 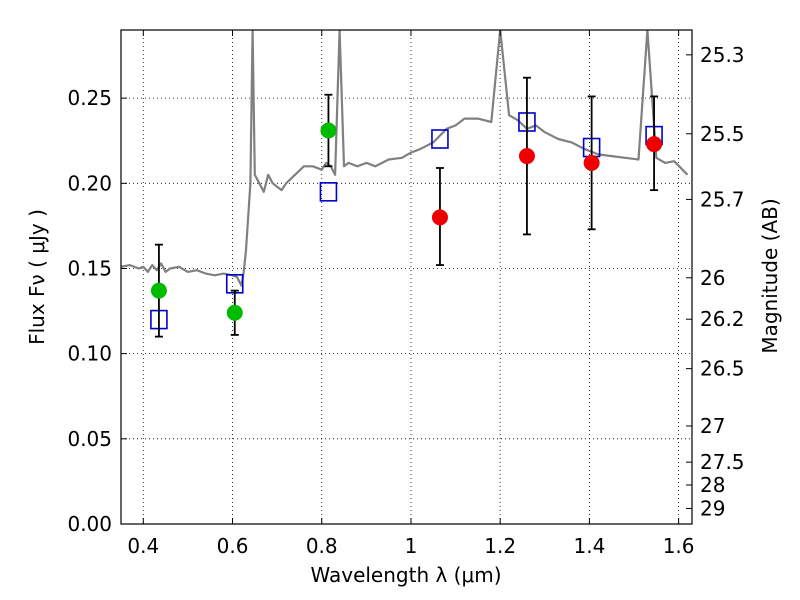 What do you see at coordinates (722, 369) in the screenshot?
I see `magnitude-tick-label: 26.5` at bounding box center [722, 369].